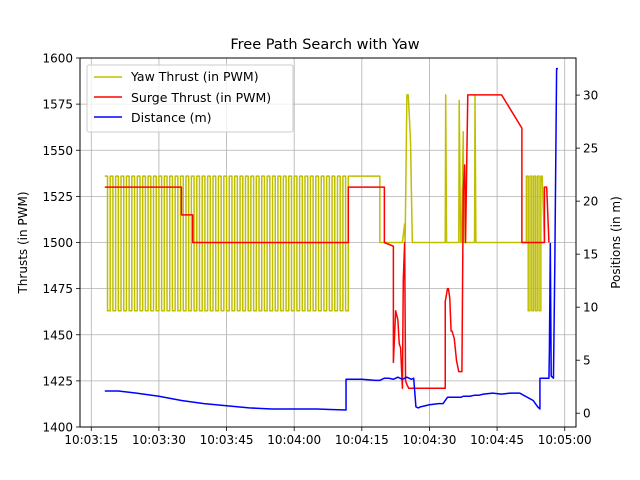 This screenshot has height=480, width=640. What do you see at coordinates (497, 440) in the screenshot?
I see `x-tick-label: 10:04:45` at bounding box center [497, 440].